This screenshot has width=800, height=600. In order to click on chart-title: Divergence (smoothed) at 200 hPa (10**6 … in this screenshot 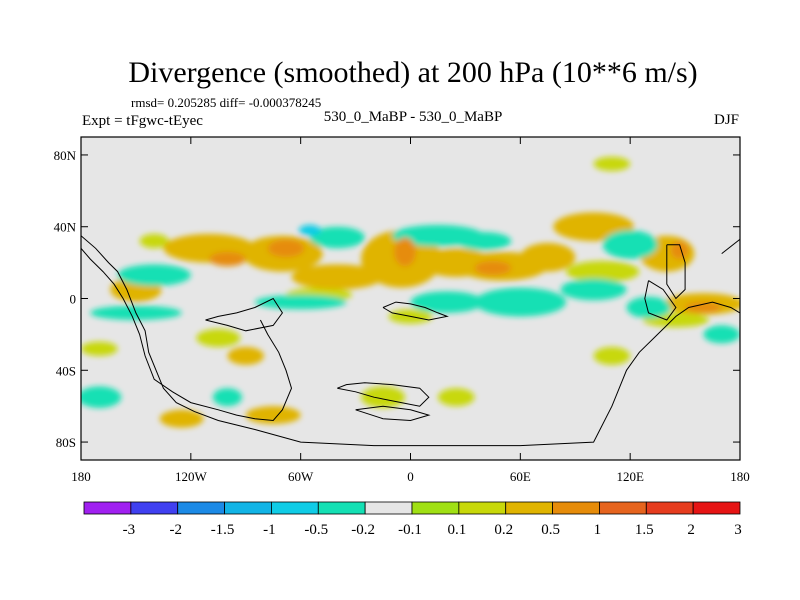, I will do `click(412, 72)`.